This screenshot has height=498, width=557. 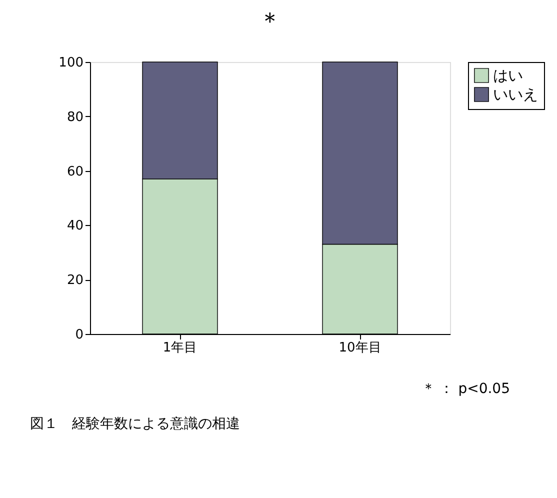 What do you see at coordinates (75, 226) in the screenshot?
I see `y-tick-label: 40` at bounding box center [75, 226].